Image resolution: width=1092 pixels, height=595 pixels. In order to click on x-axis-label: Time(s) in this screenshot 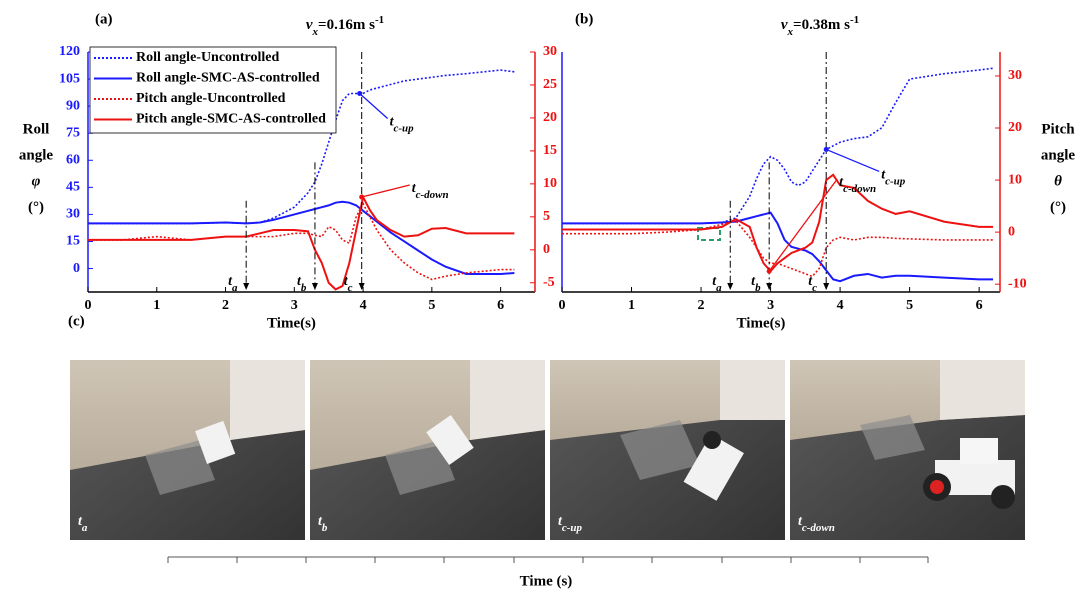, I will do `click(761, 323)`.